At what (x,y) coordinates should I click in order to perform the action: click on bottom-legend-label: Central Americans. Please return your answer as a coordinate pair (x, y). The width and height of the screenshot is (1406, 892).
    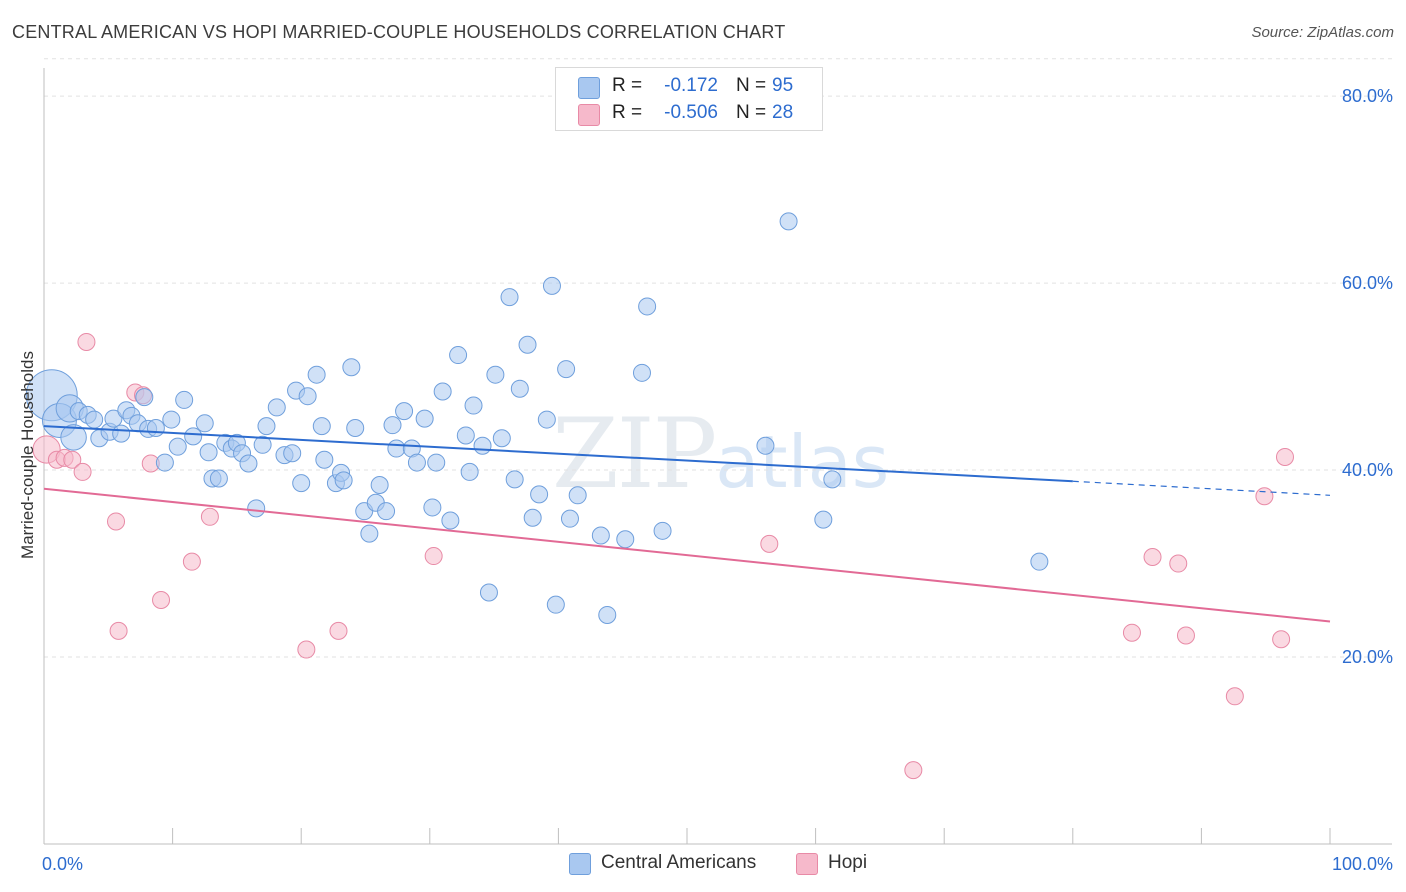
    Looking at the image, I should click on (679, 862).